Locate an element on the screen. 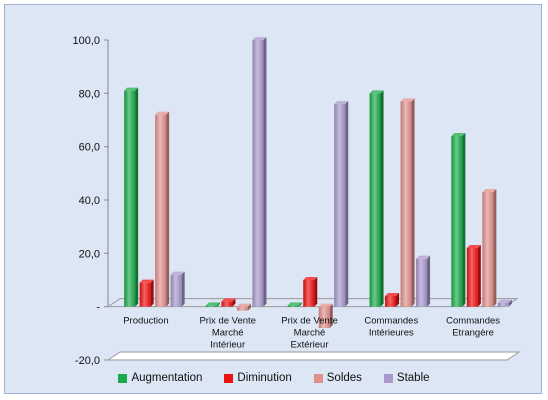 Image resolution: width=548 pixels, height=400 pixels. y-tick-label: - is located at coordinates (98, 308).